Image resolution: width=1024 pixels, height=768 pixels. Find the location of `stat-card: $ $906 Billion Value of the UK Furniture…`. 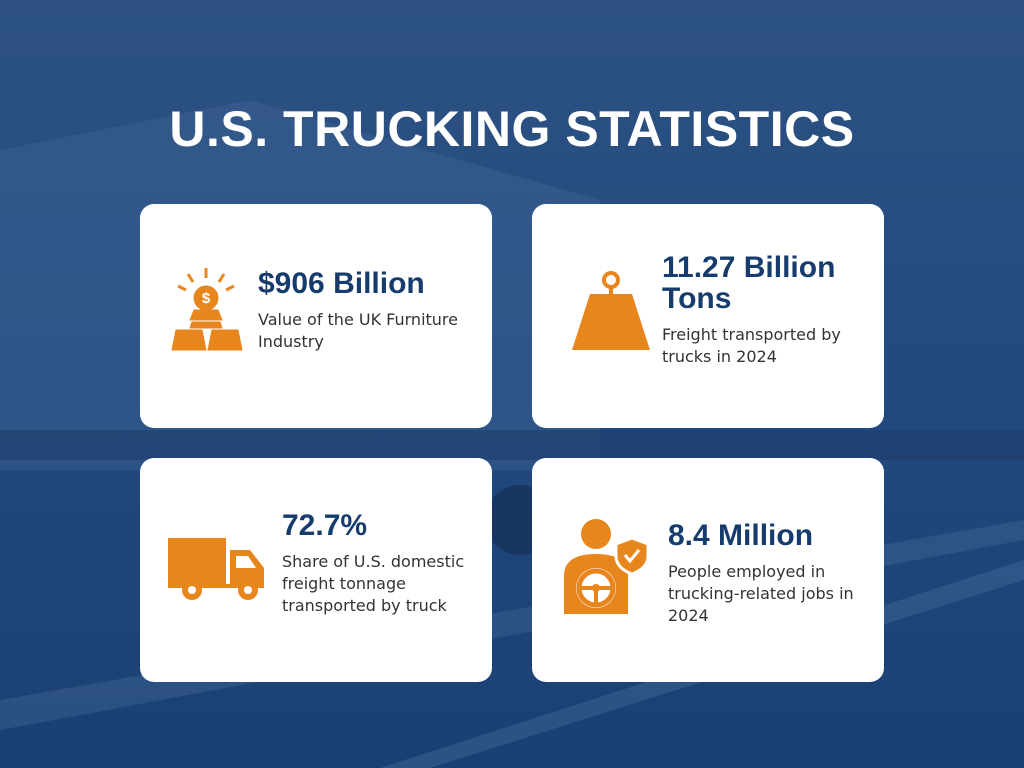

stat-card: $ $906 Billion Value of the UK Furniture… is located at coordinates (316, 316).